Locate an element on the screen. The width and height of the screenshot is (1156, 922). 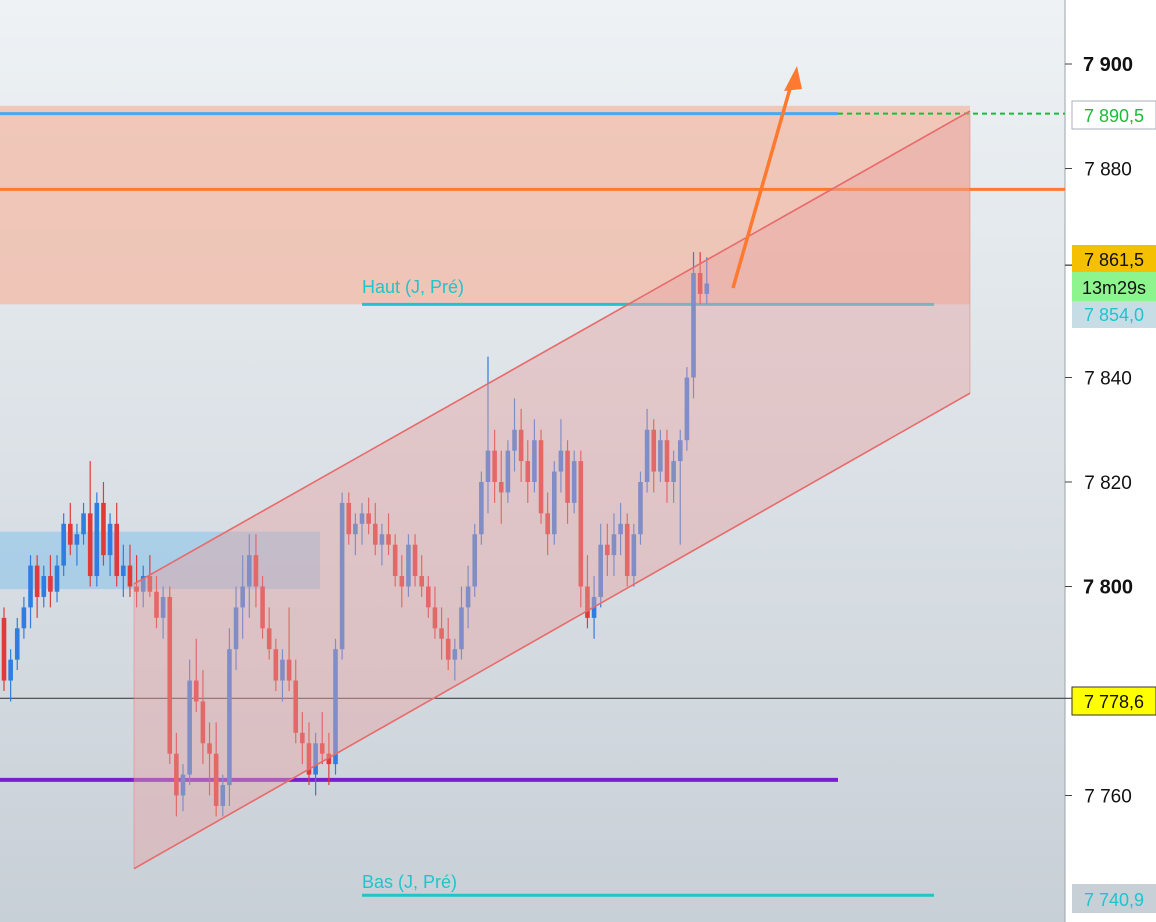
tag-7740: 7 740,9 is located at coordinates (1114, 900).